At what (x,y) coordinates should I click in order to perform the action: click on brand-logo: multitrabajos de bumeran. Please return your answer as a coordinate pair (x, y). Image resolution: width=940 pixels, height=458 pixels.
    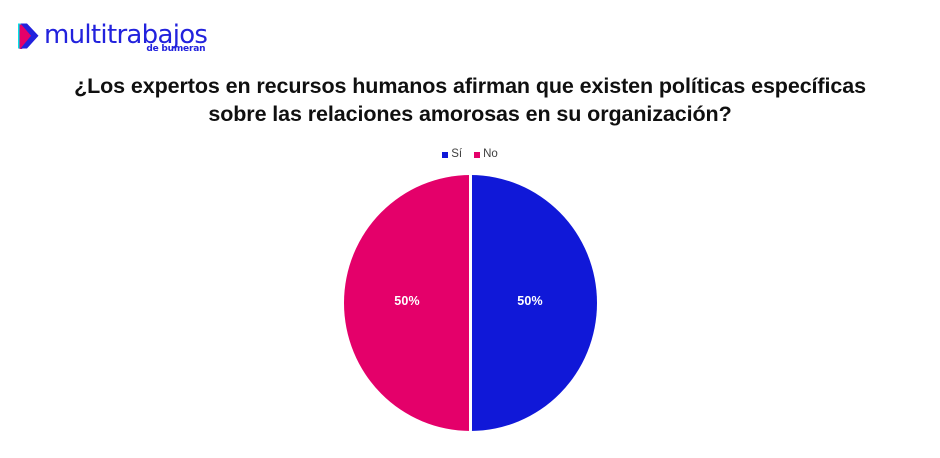
    Looking at the image, I should click on (112, 38).